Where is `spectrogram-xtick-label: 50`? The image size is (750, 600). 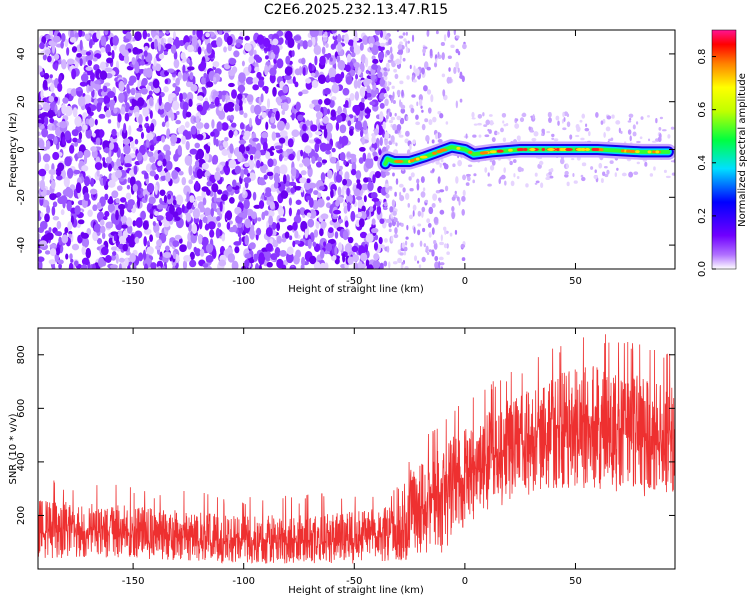 spectrogram-xtick-label: 50 is located at coordinates (575, 281).